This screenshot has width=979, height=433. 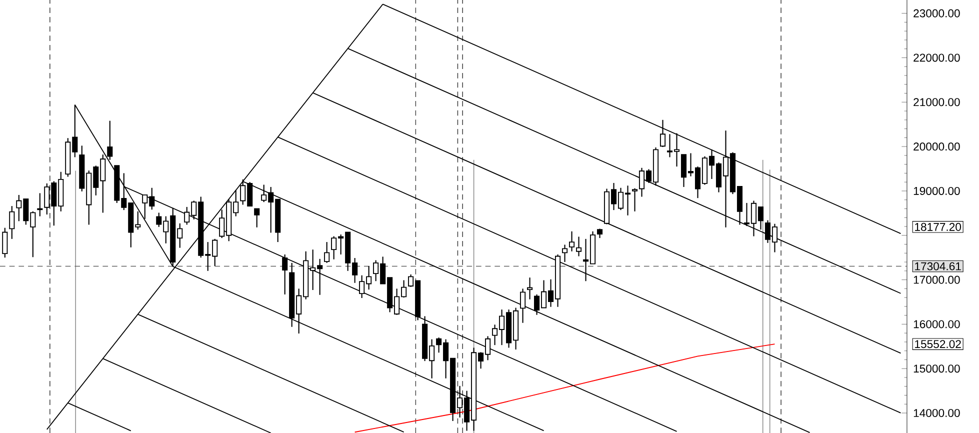 I want to click on y-tick-label: 19000.00, so click(x=937, y=190).